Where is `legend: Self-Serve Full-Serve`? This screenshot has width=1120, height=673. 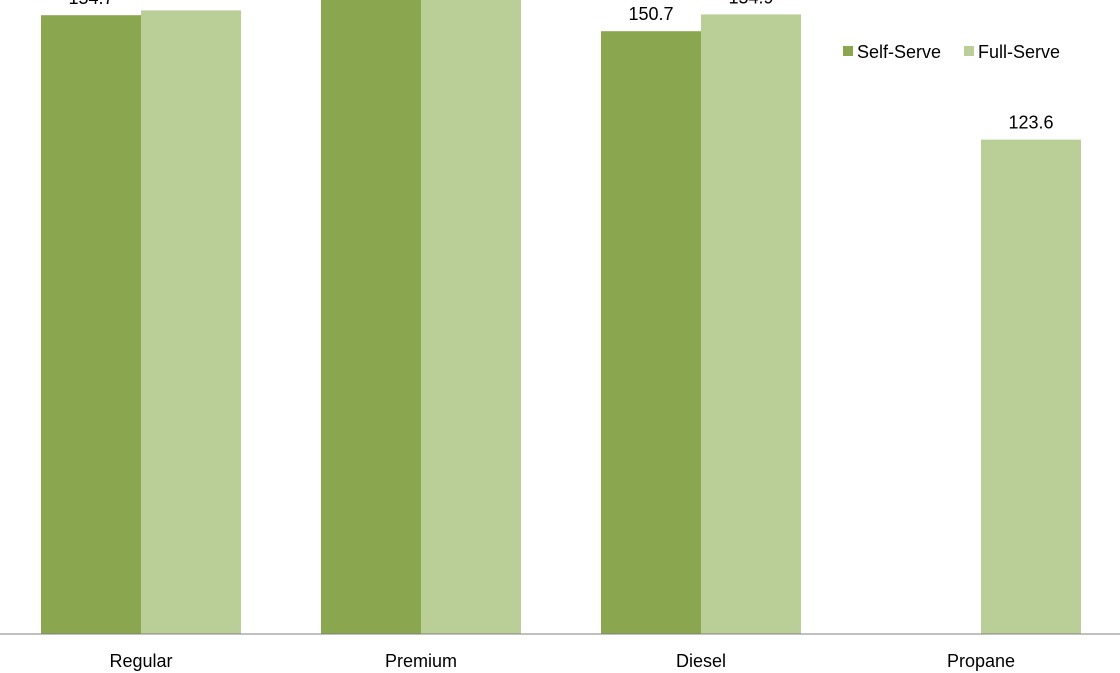
legend: Self-Serve Full-Serve is located at coordinates (951, 52).